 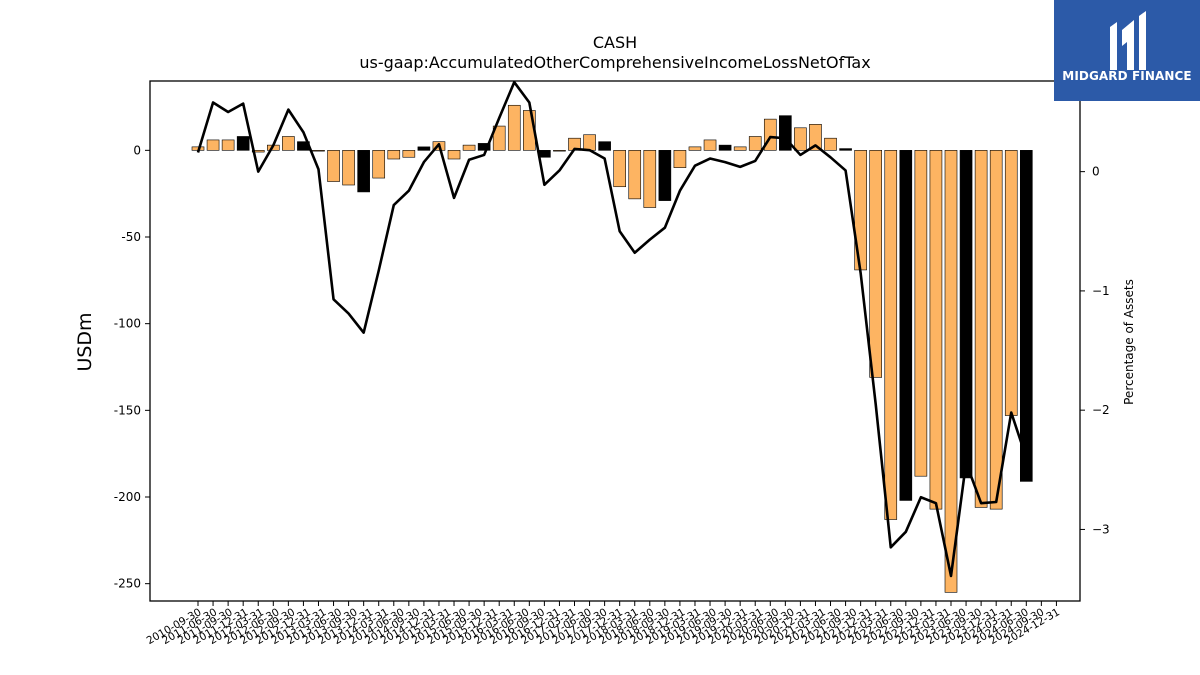 I want to click on y-axis-label: USDm, so click(x=85, y=341).